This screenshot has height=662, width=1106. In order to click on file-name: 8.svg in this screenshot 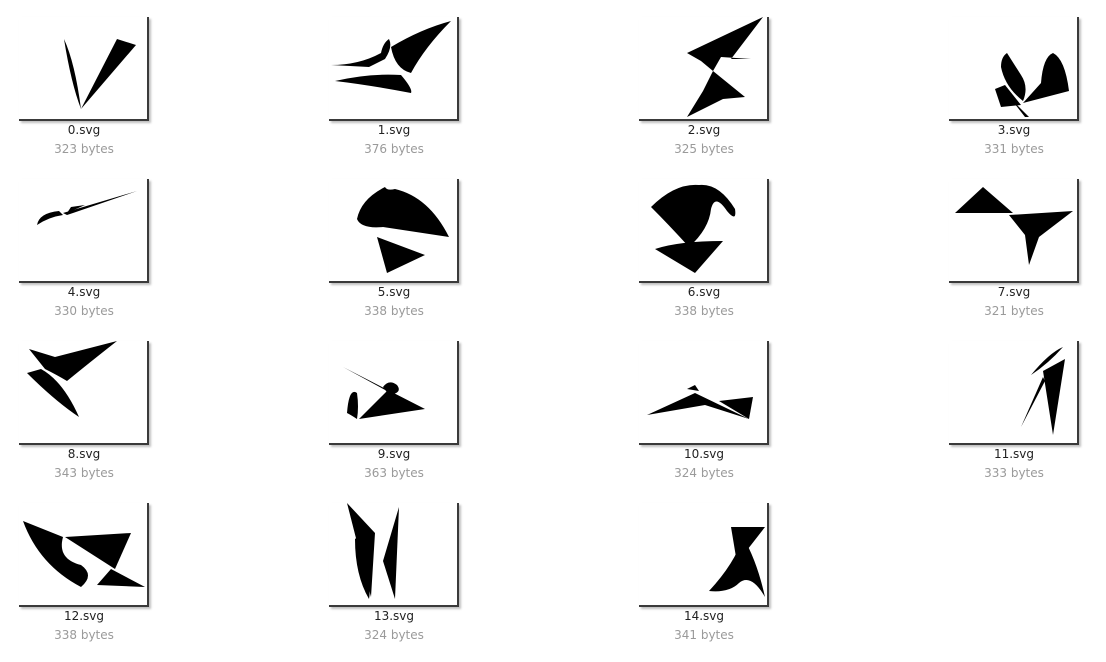, I will do `click(84, 454)`.